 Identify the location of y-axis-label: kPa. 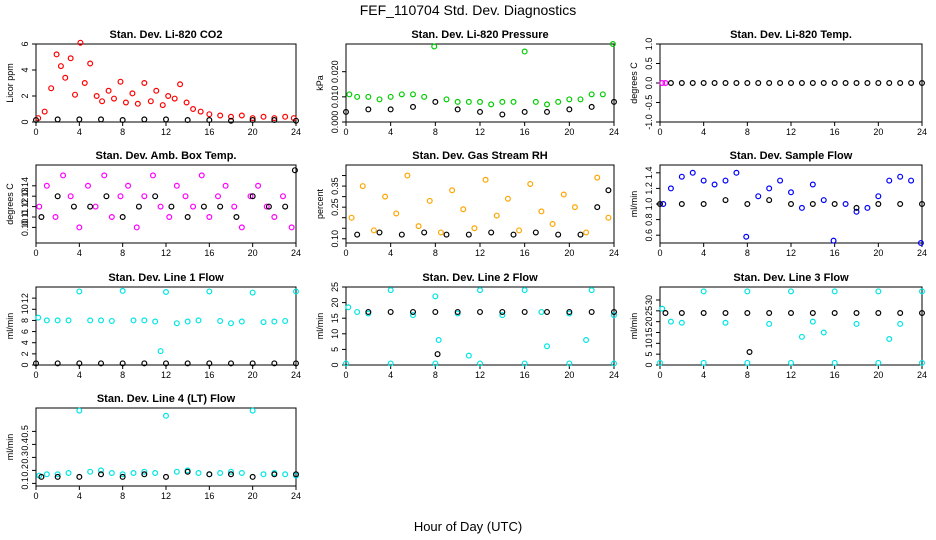
(320, 83).